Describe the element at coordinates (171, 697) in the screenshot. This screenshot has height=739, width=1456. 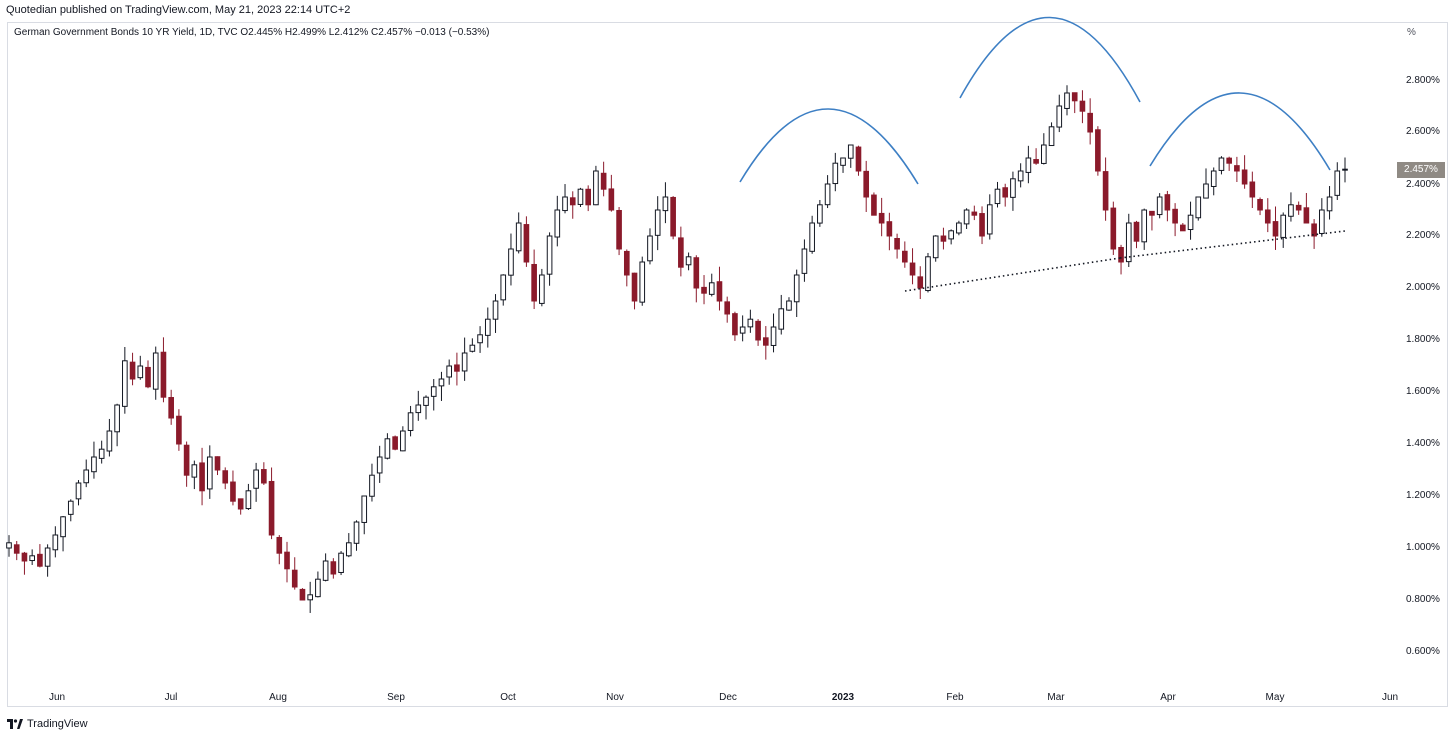
I see `x-tick-label: Jul` at that location.